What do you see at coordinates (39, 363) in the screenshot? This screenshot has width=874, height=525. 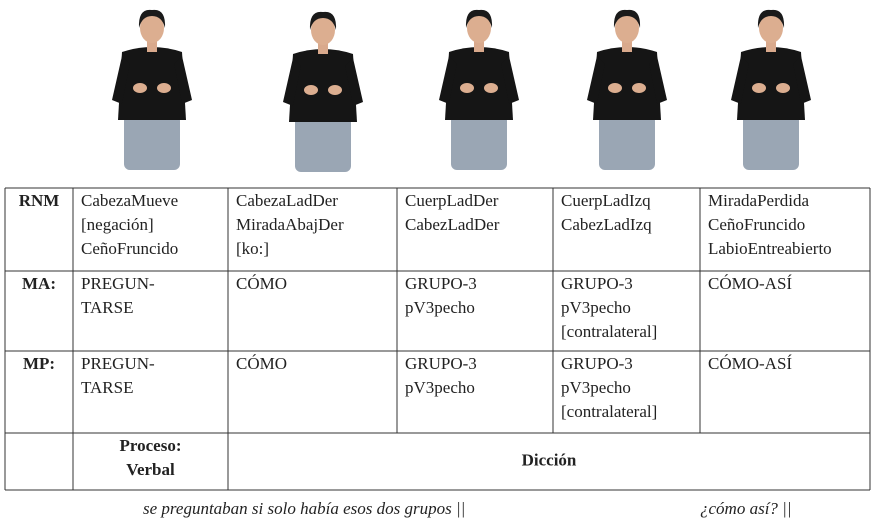 I see `row-label: MP:` at bounding box center [39, 363].